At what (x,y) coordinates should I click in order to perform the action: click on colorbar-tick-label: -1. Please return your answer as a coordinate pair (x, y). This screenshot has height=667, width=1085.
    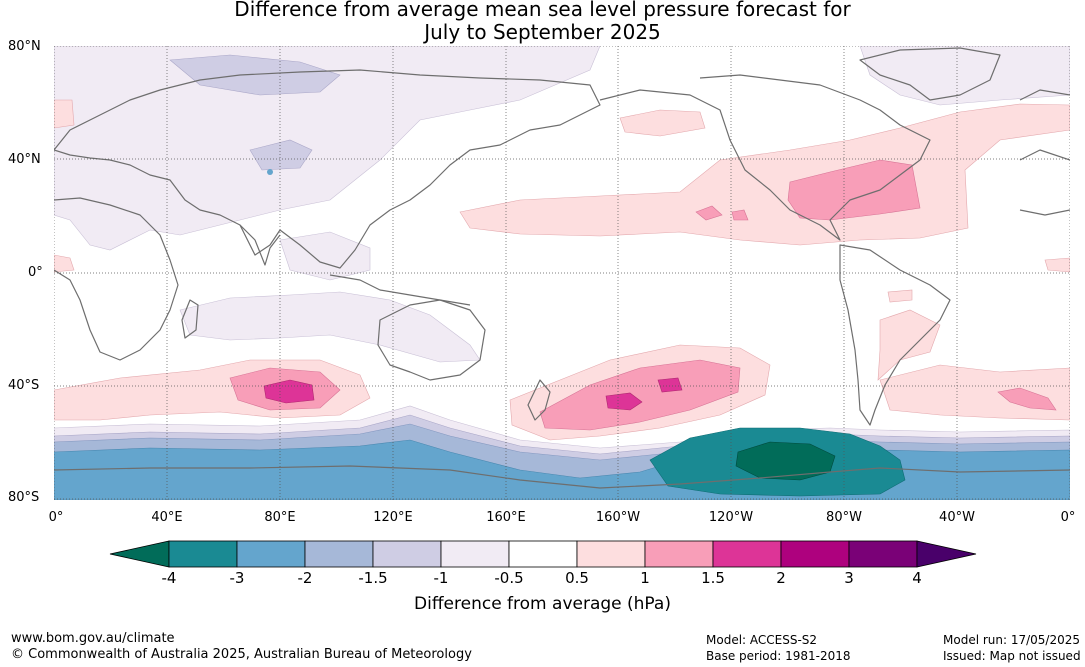
    Looking at the image, I should click on (441, 578).